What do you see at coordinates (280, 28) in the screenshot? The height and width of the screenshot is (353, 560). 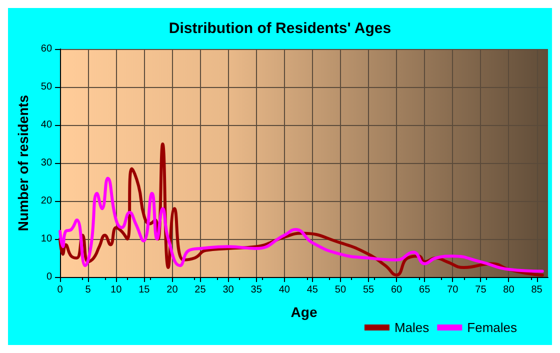 I see `chart-title: Distribution of Residents' Ages` at bounding box center [280, 28].